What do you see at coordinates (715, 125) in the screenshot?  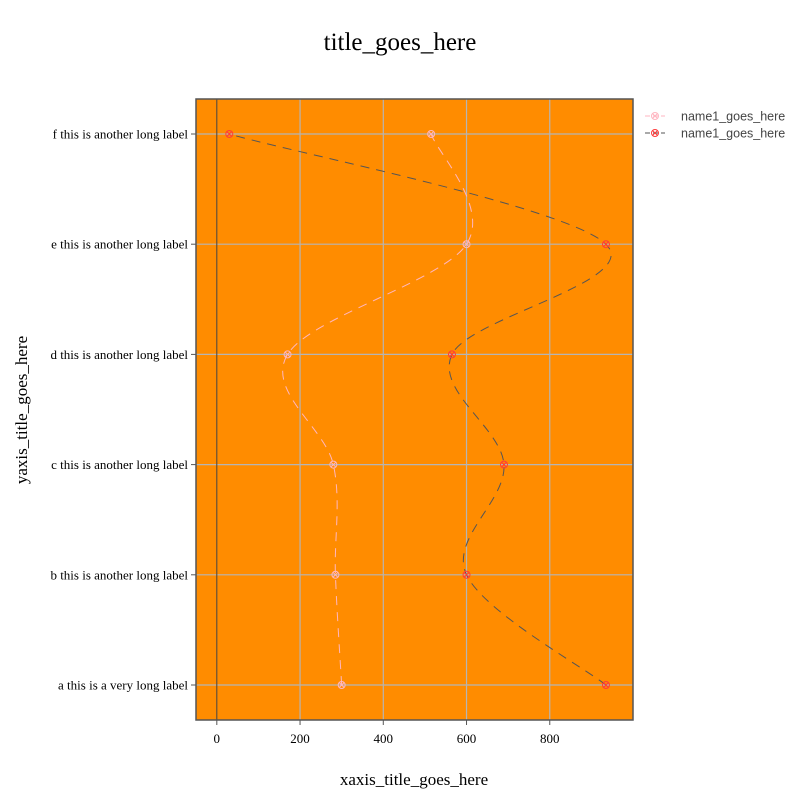 I see `legend: name1_goes_here name1_goes_here` at bounding box center [715, 125].